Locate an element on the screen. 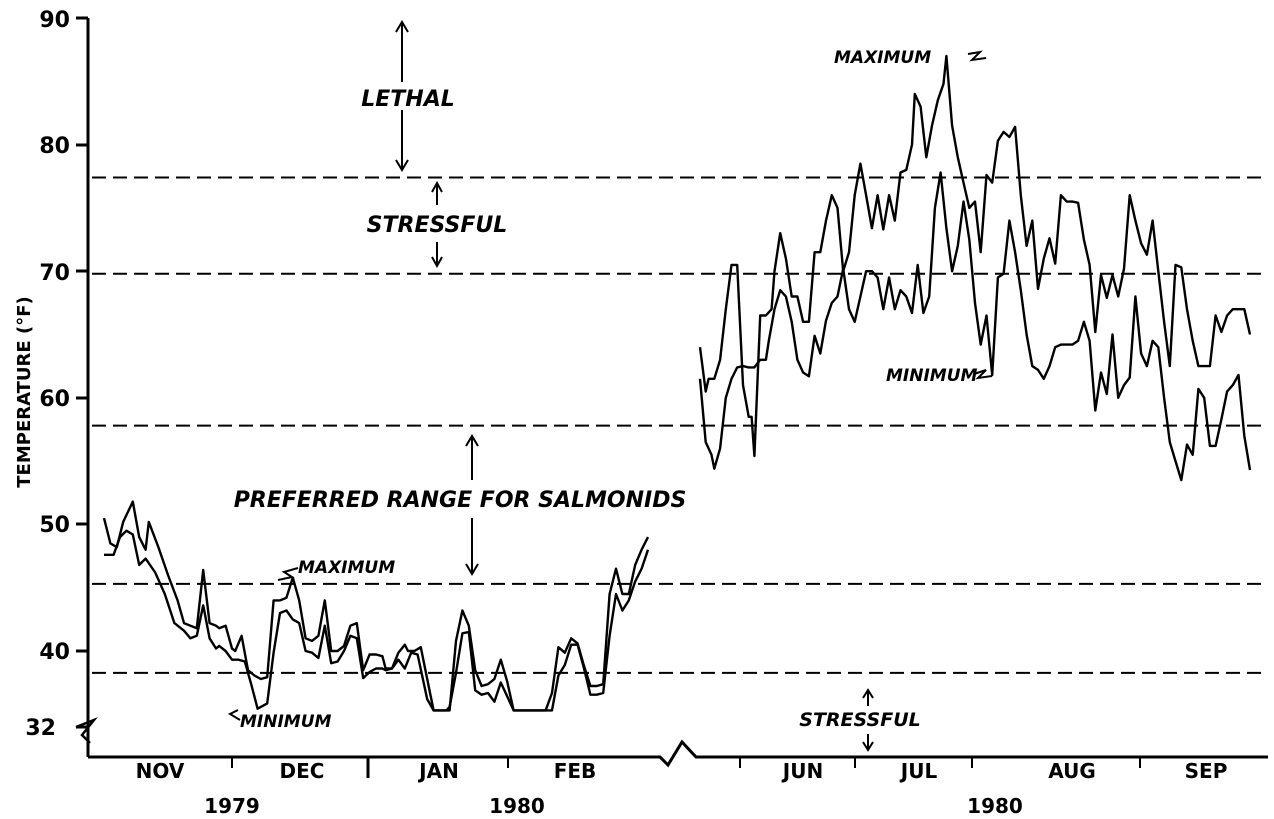  y-axis-label: TEMPERATURE (°F) is located at coordinates (24, 391).